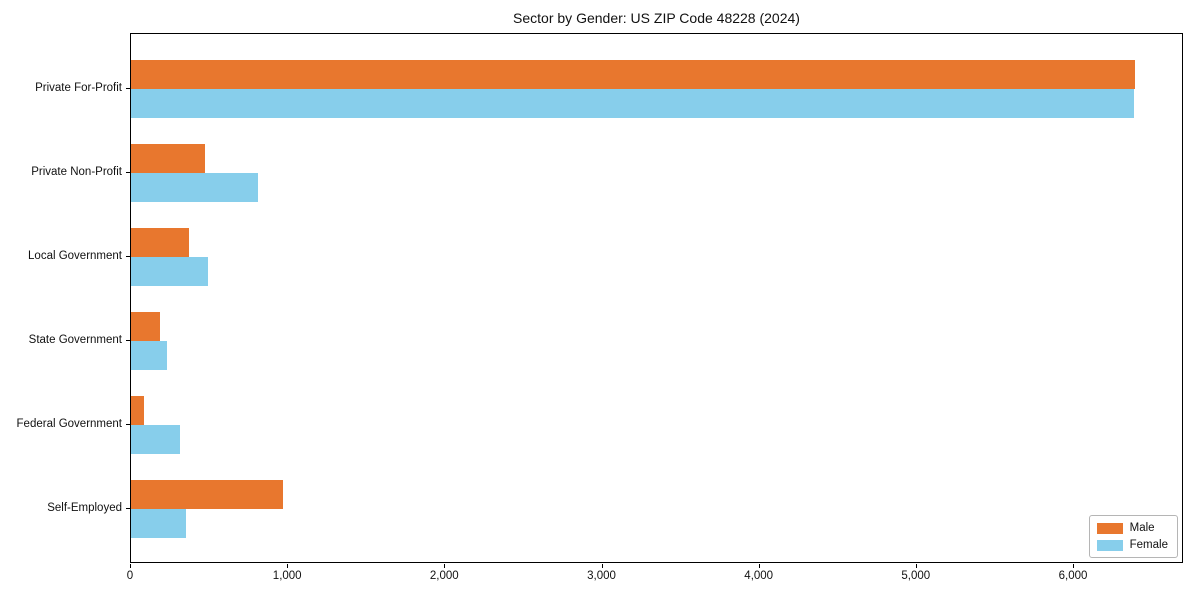 The height and width of the screenshot is (600, 1200). I want to click on bar-female-state-government, so click(149, 355).